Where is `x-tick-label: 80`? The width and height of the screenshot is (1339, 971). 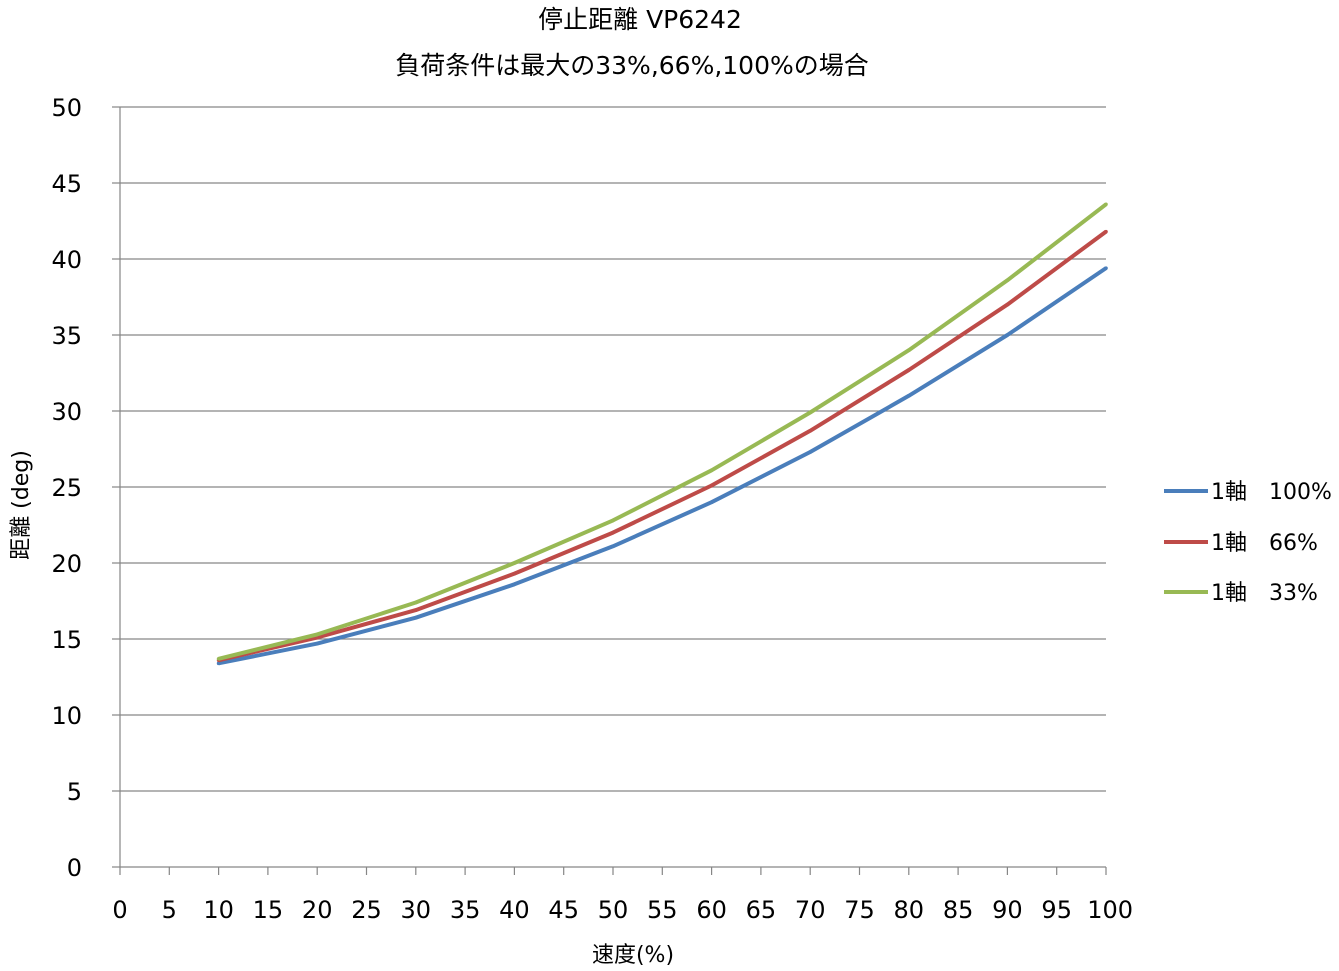 x-tick-label: 80 is located at coordinates (909, 910).